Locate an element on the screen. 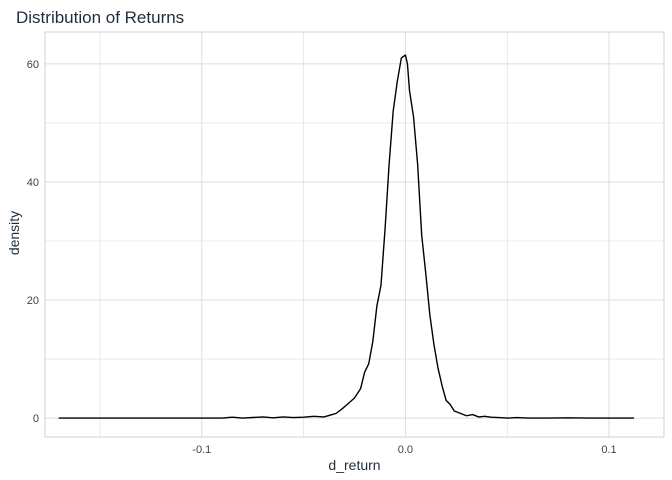  x-tick-label: 0.0 is located at coordinates (405, 450).